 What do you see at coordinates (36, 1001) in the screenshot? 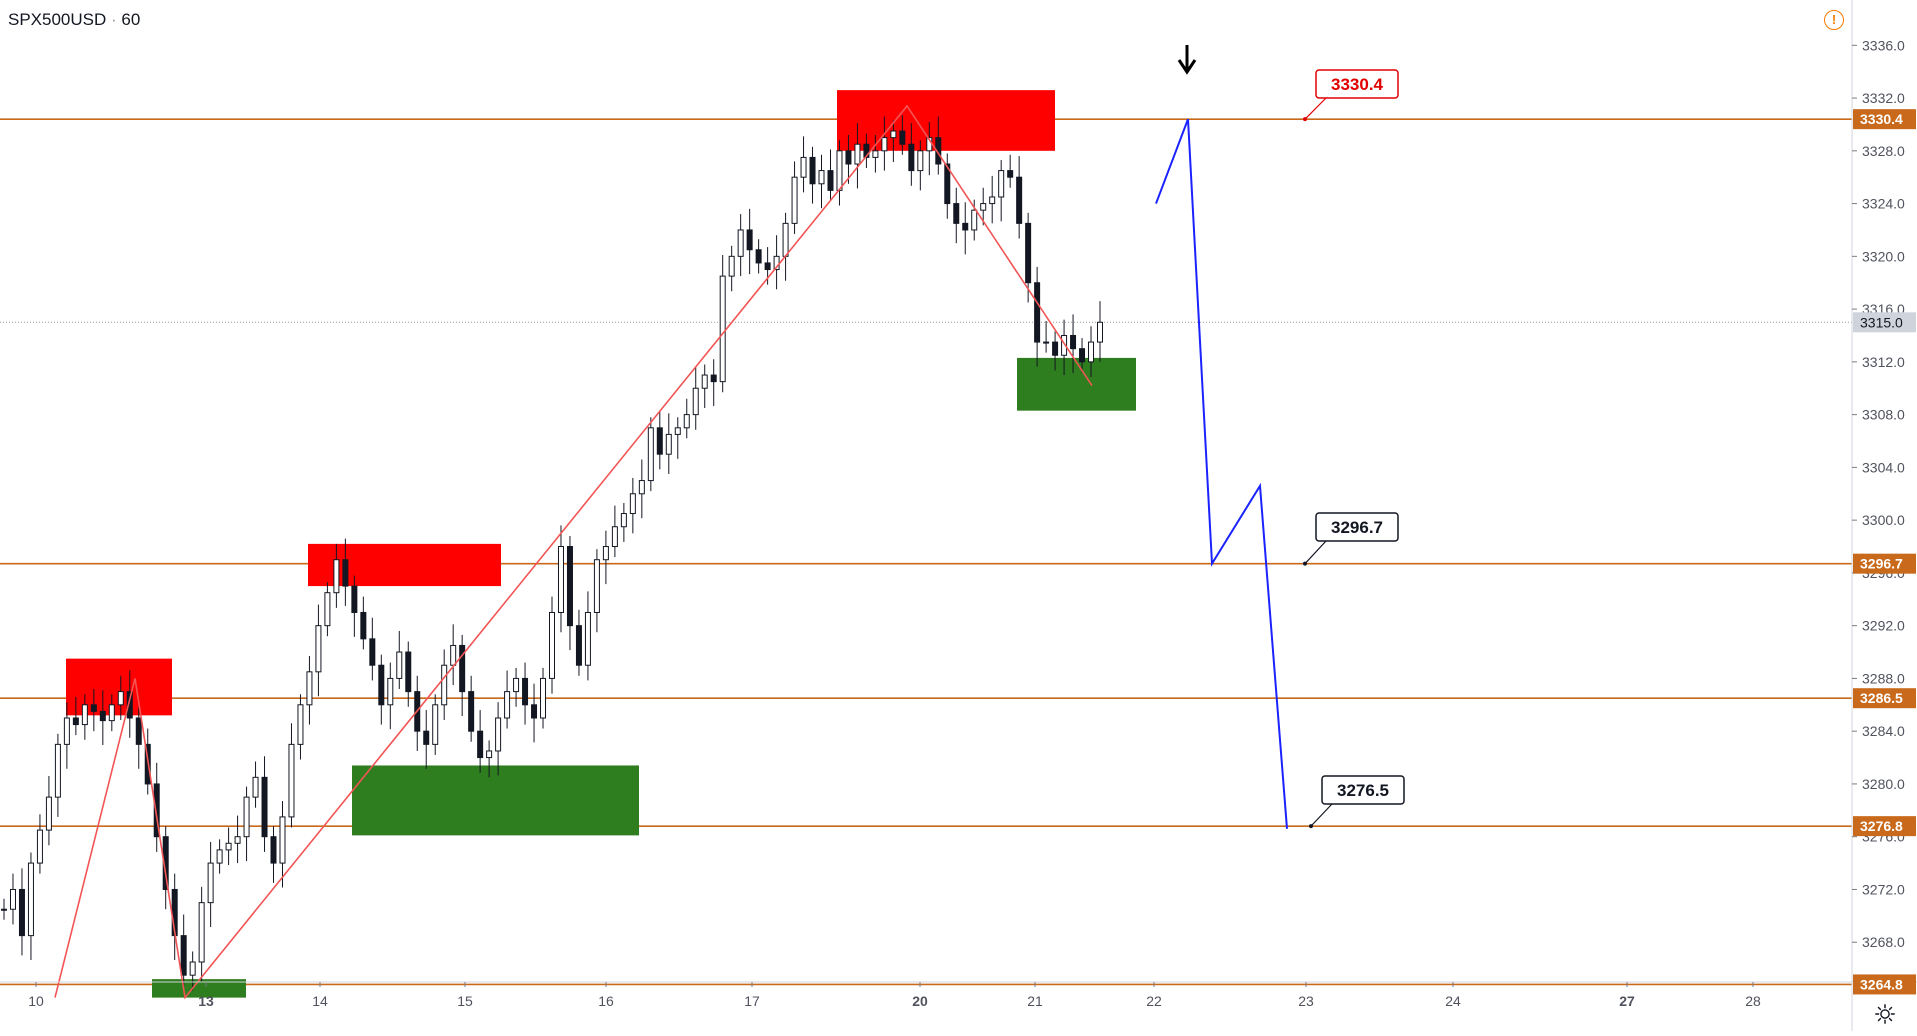
I see `time-tick-label: 10` at bounding box center [36, 1001].